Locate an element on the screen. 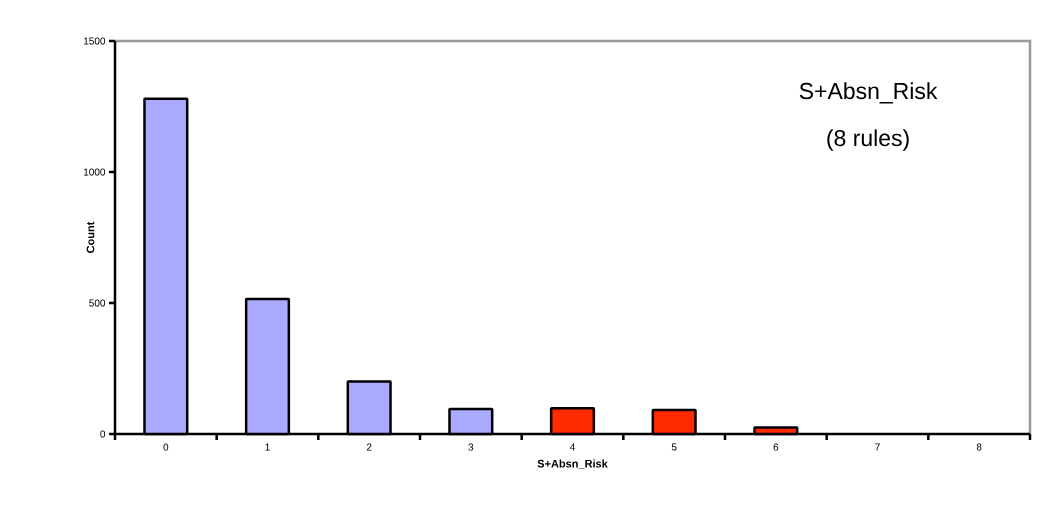 The width and height of the screenshot is (1063, 520). x-tick-label: 6 is located at coordinates (776, 447).